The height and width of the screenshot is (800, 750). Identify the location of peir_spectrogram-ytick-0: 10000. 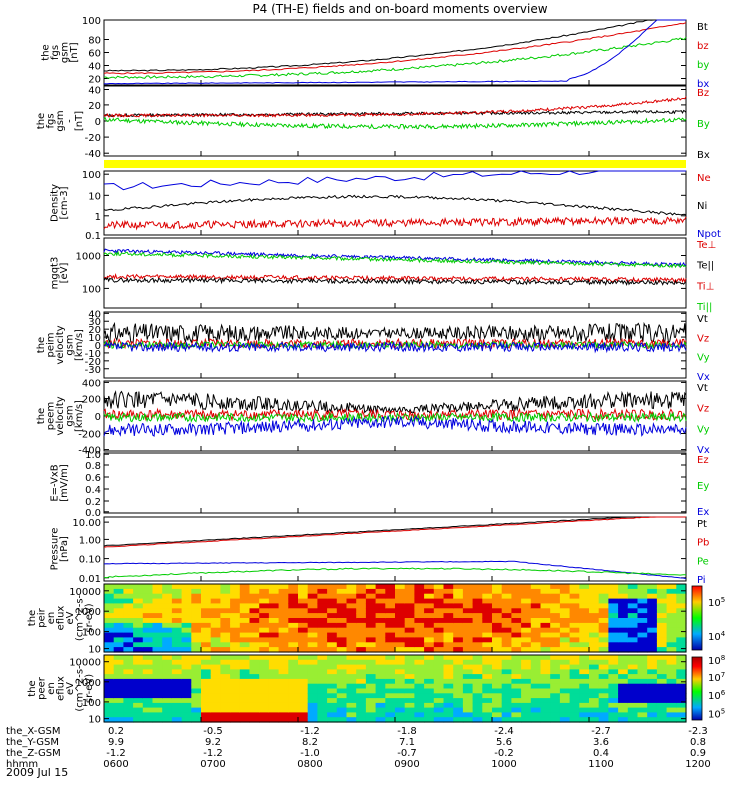
(85, 592).